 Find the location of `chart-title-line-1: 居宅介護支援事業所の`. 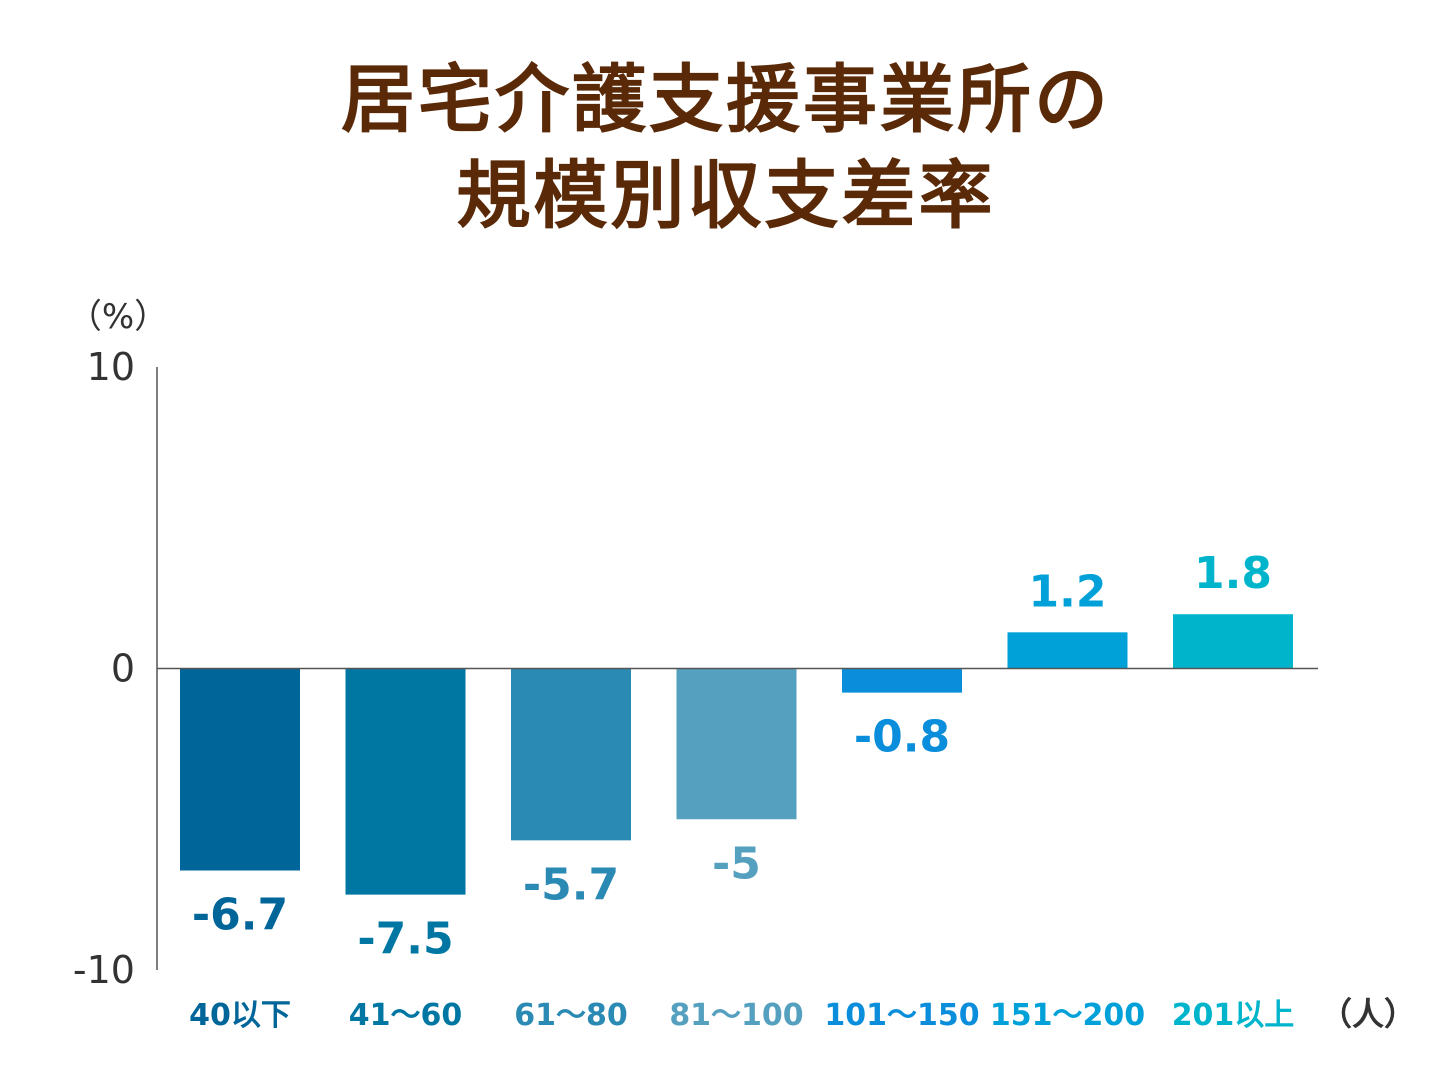

chart-title-line-1: 居宅介護支援事業所の is located at coordinates (726, 100).